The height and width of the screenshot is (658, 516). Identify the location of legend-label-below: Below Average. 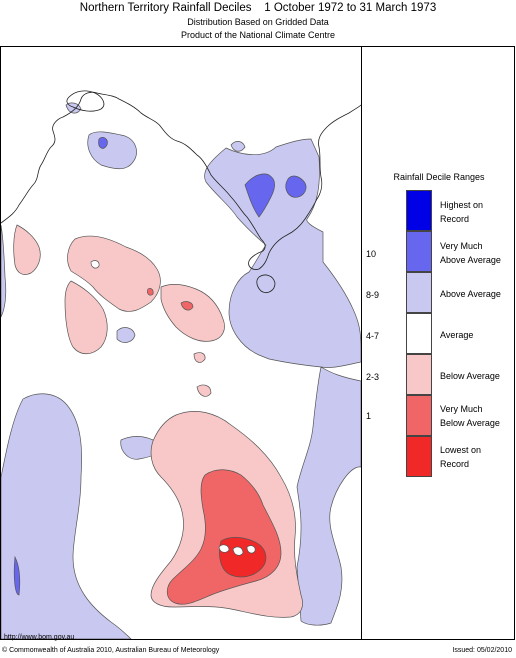
(470, 376).